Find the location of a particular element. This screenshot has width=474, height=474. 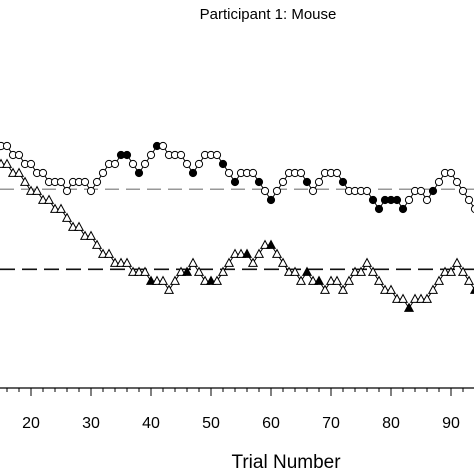

x-axis: 20 30 40 50 60 70 80 90 is located at coordinates (237, 409).